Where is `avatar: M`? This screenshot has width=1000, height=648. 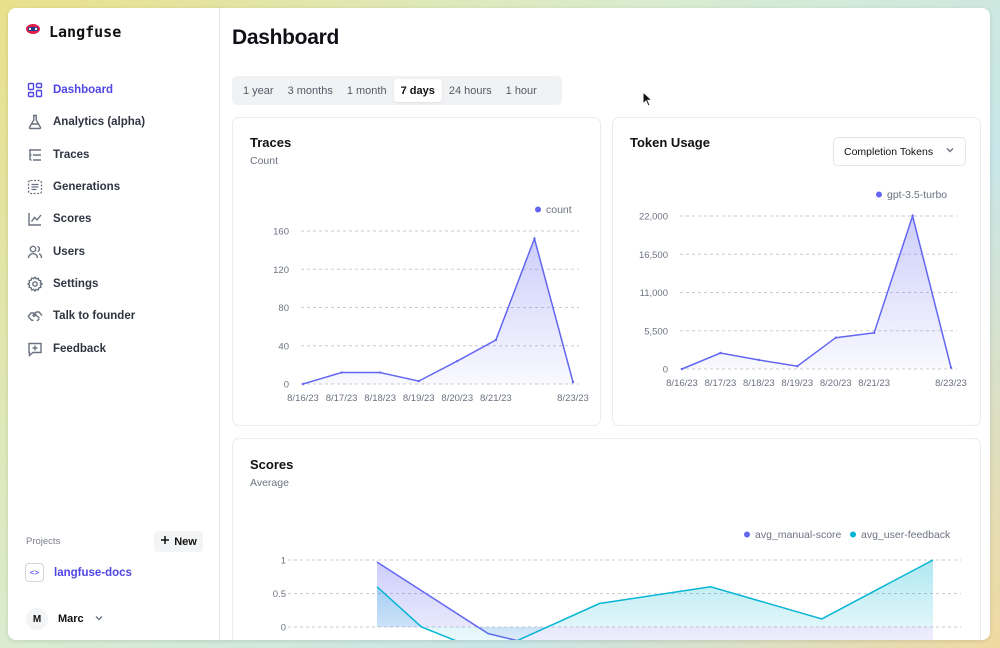
avatar: M is located at coordinates (37, 619).